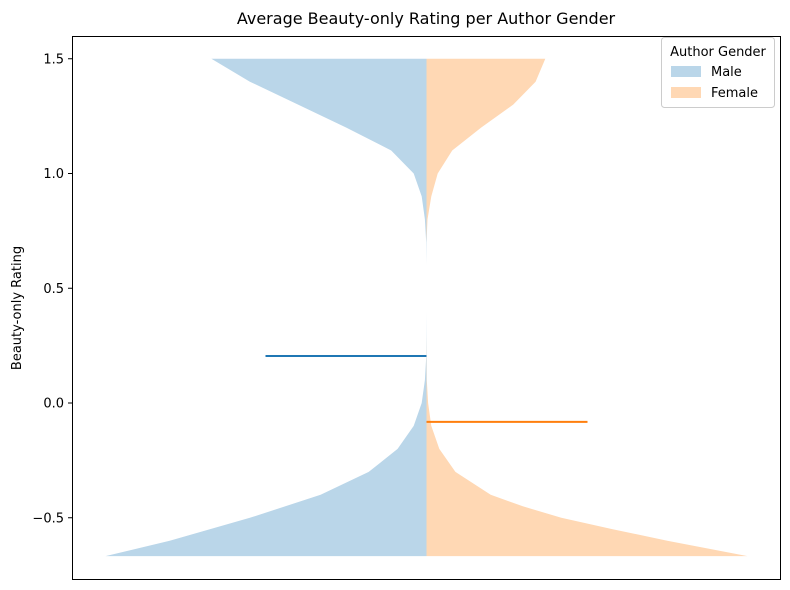 This screenshot has height=590, width=790. I want to click on legend-label-male: Male, so click(726, 72).